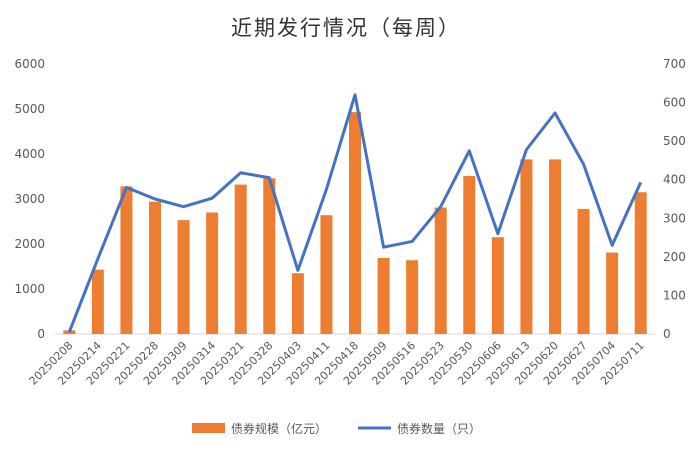 The height and width of the screenshot is (455, 693). What do you see at coordinates (208, 428) in the screenshot?
I see `legend-swatch-bar` at bounding box center [208, 428].